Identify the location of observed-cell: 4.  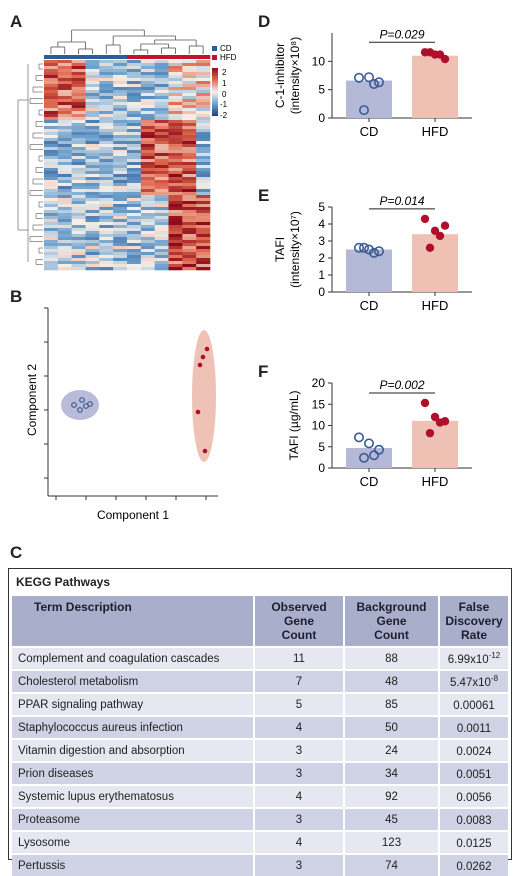
(299, 796).